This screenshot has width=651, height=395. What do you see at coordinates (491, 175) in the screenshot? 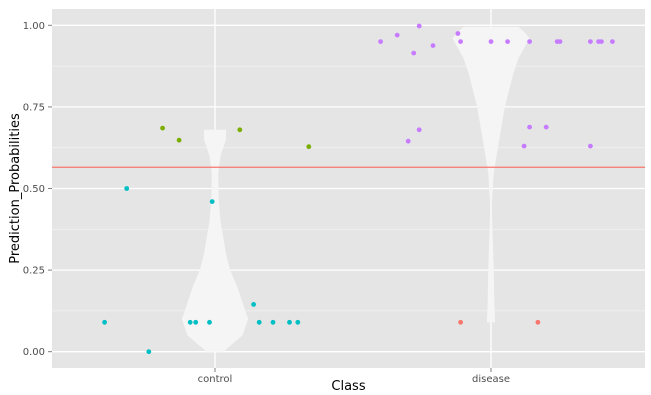
I see `violin-disease` at bounding box center [491, 175].